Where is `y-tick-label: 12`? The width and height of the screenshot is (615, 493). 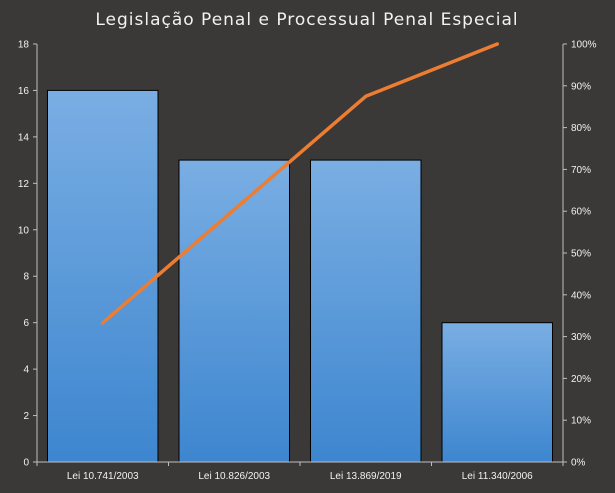 y-tick-label: 12 is located at coordinates (24, 184).